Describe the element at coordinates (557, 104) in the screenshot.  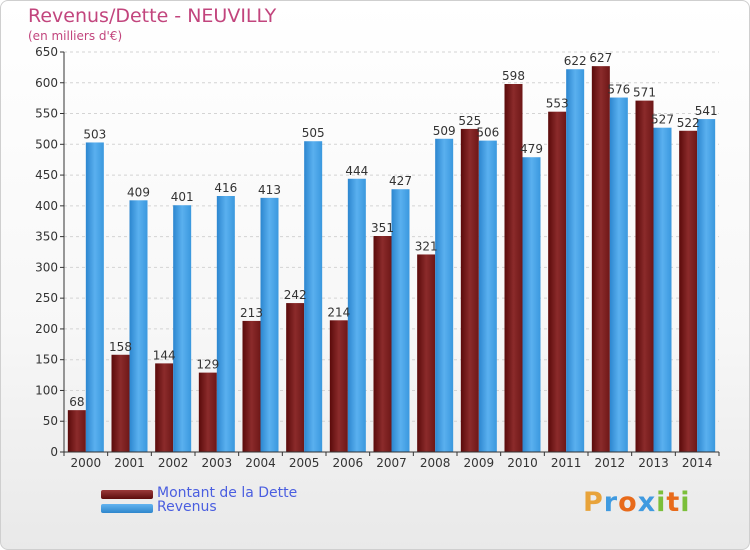
I see `data-label-dette: 553` at that location.